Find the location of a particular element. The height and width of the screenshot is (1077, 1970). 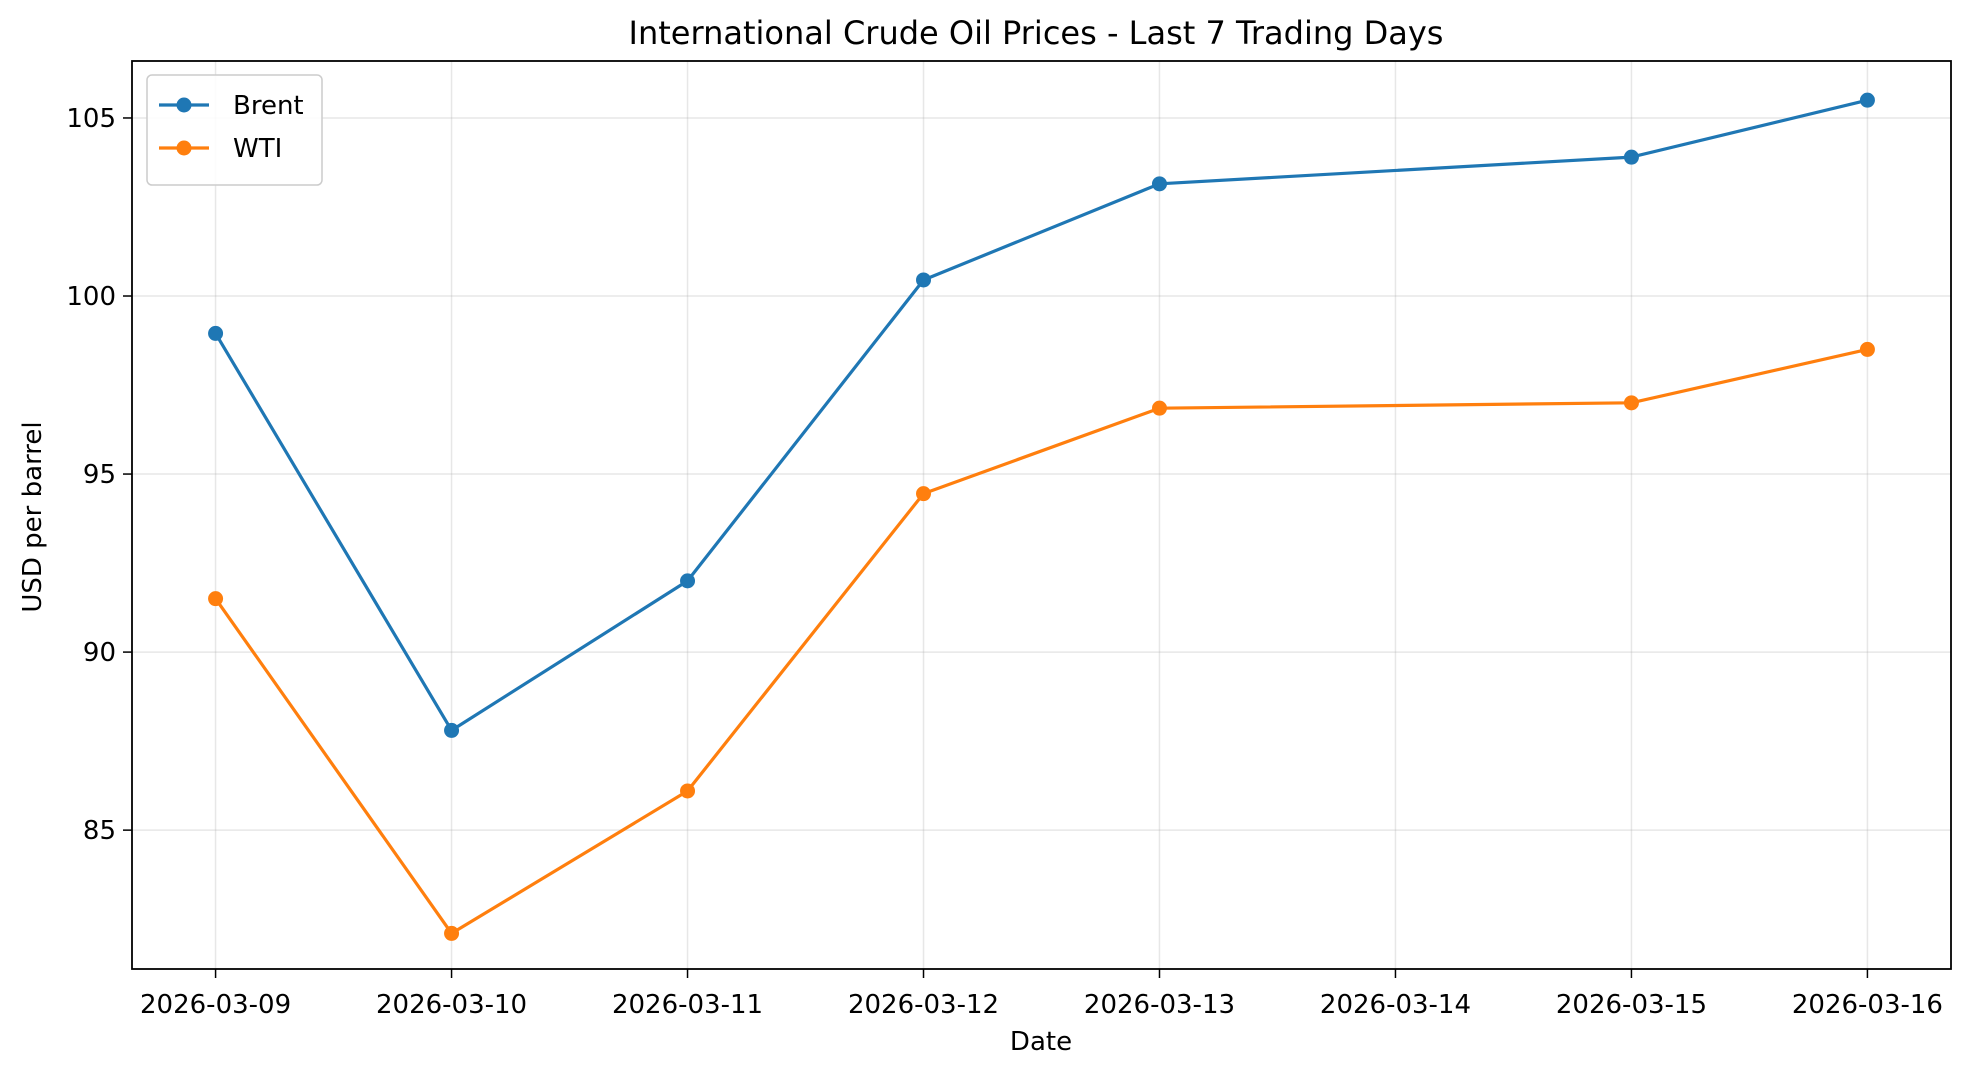

legend-marker-wti is located at coordinates (184, 148).